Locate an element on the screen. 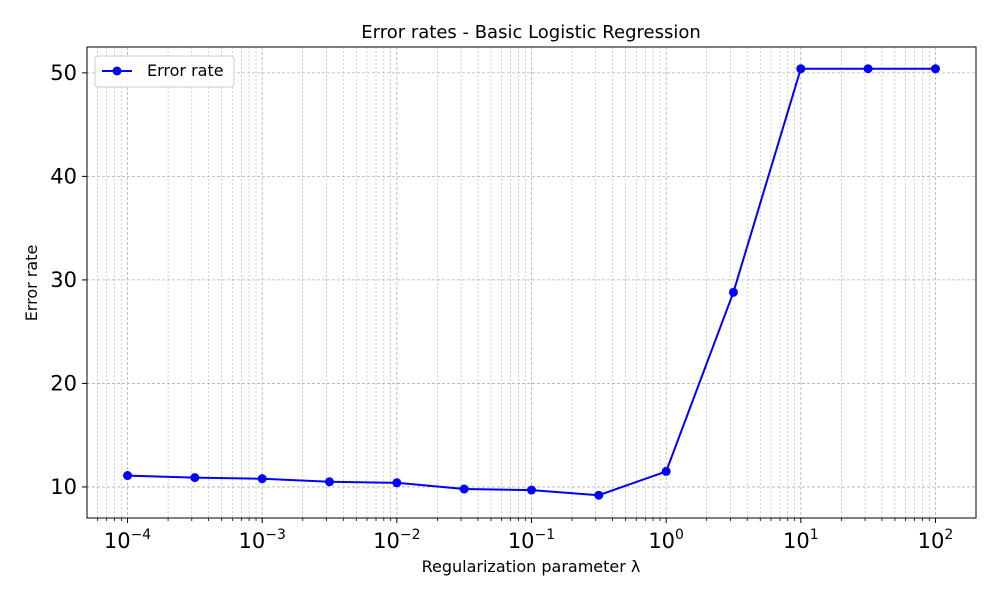 This screenshot has width=1000, height=600. x-axis-label: Regularization parameter λ is located at coordinates (531, 566).